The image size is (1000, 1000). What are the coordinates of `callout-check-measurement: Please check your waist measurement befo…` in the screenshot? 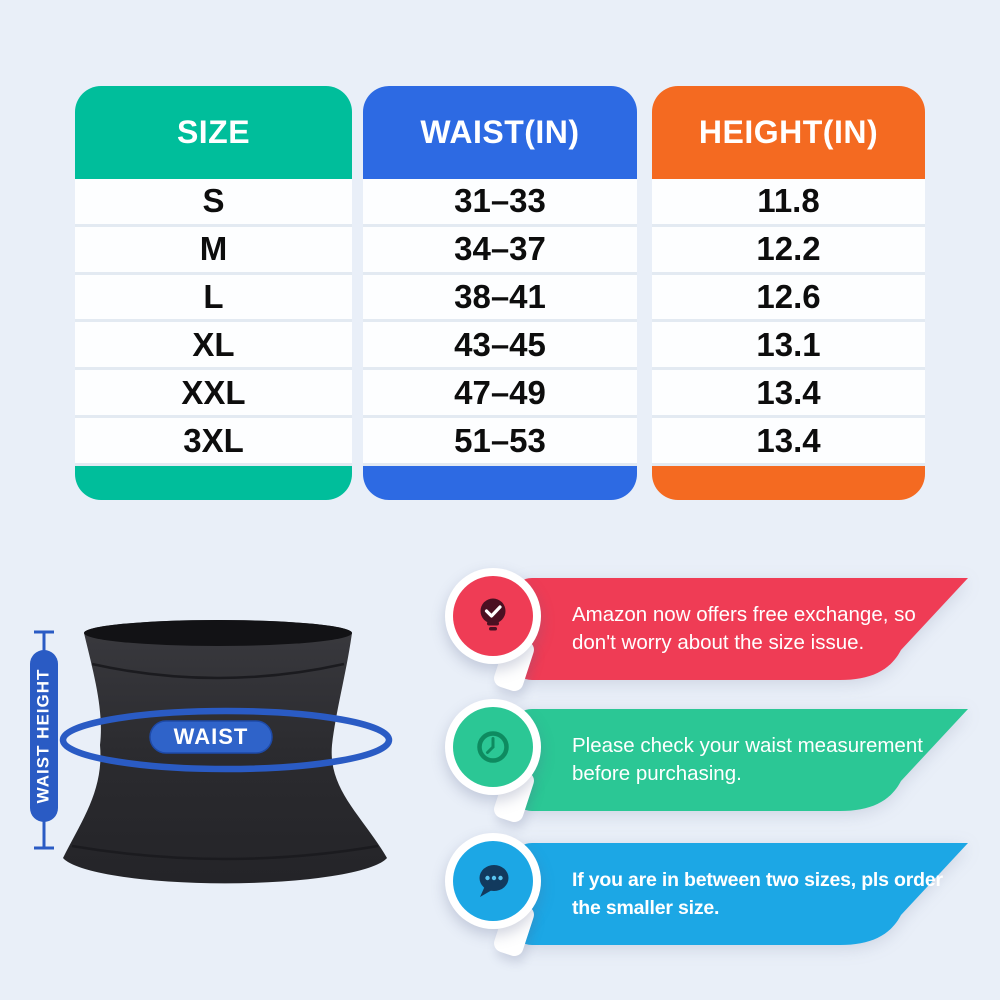 It's located at (706, 774).